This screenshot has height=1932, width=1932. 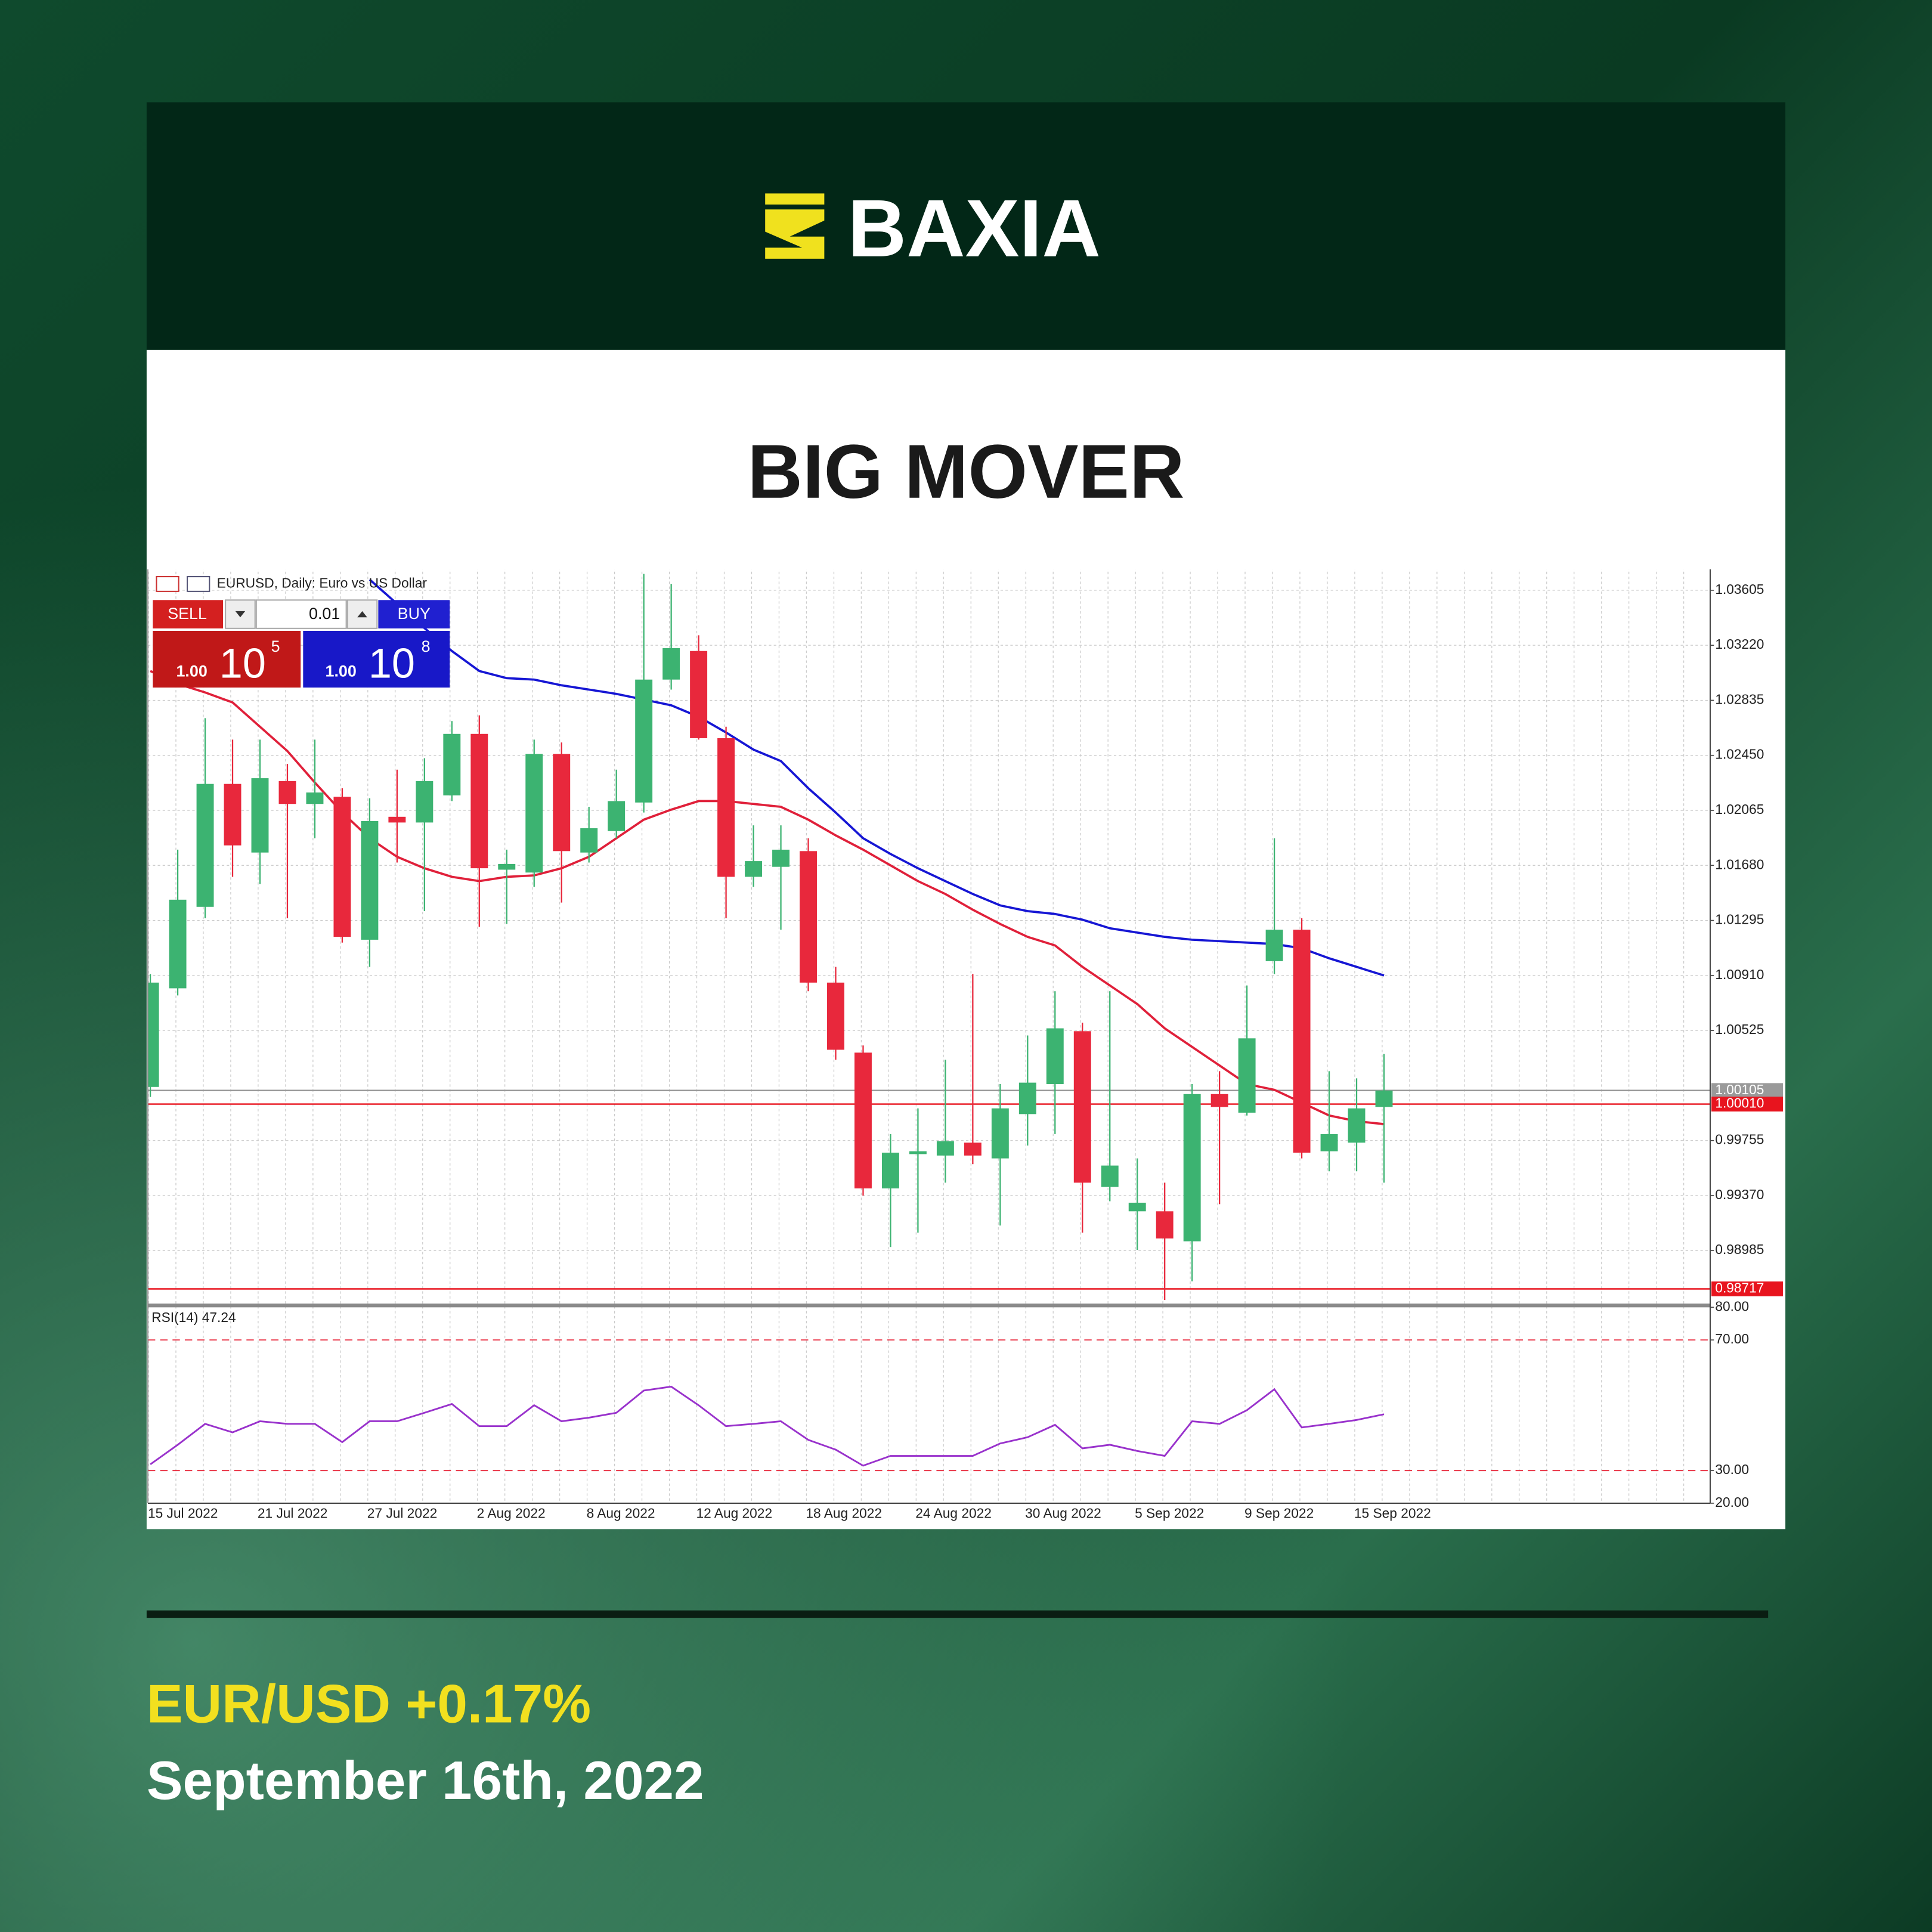 What do you see at coordinates (1279, 1513) in the screenshot?
I see `x-tick-label: 9 Sep 2022` at bounding box center [1279, 1513].